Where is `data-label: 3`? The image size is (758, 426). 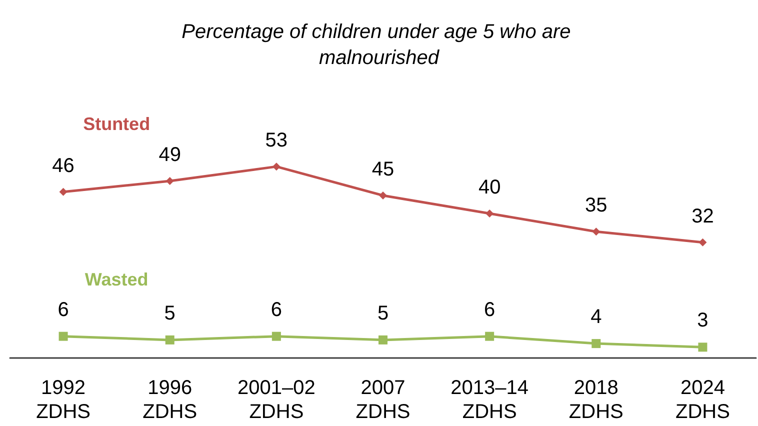
data-label: 3 is located at coordinates (702, 321).